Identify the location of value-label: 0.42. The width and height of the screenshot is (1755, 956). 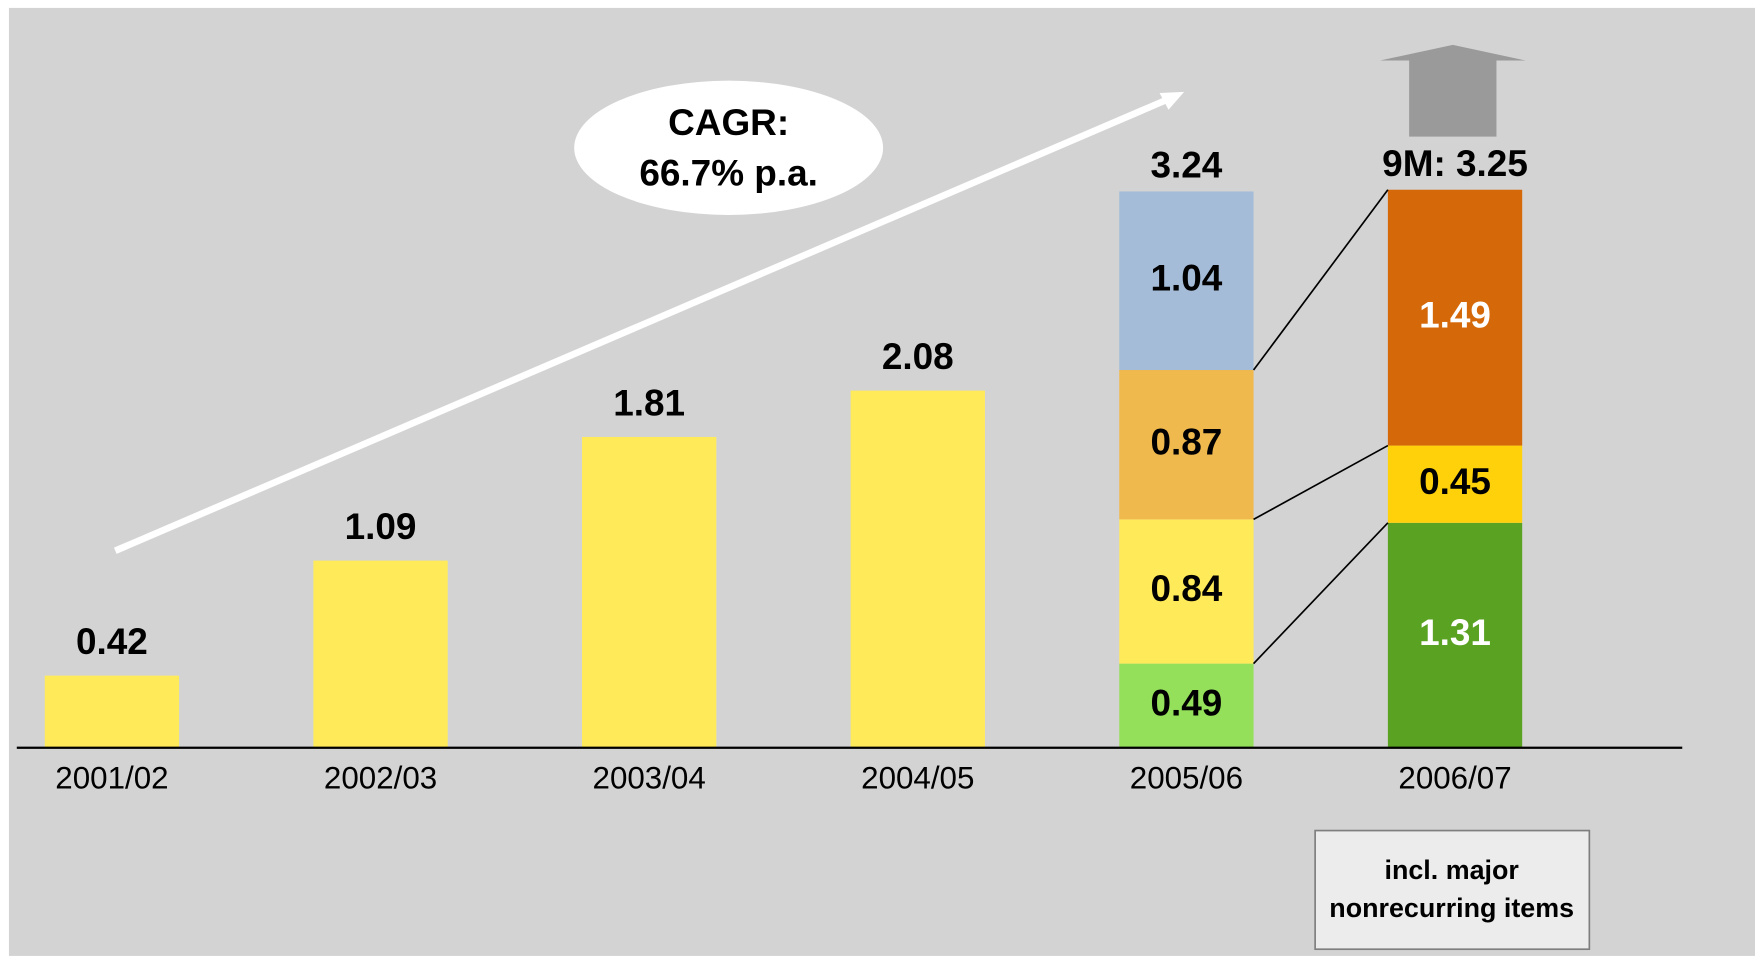
(112, 641).